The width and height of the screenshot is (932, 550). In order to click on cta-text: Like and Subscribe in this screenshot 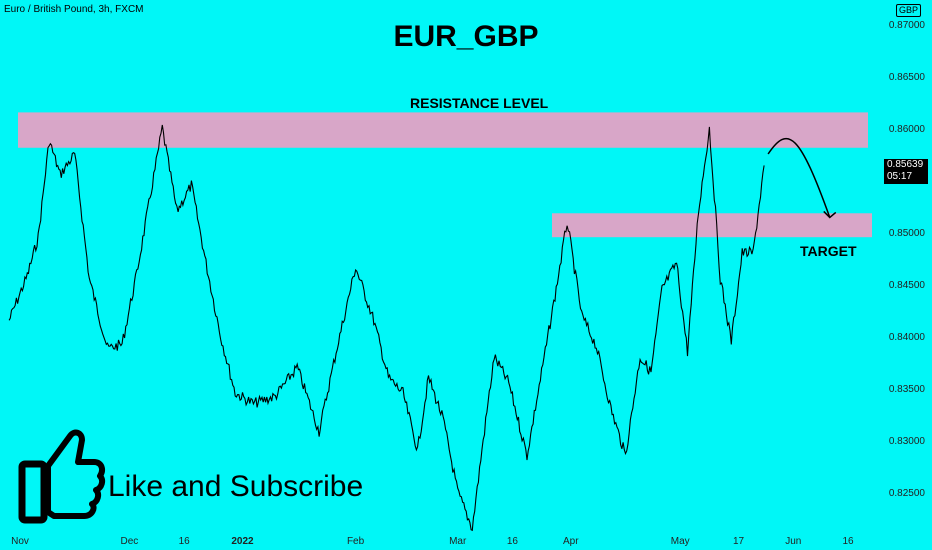, I will do `click(236, 486)`.